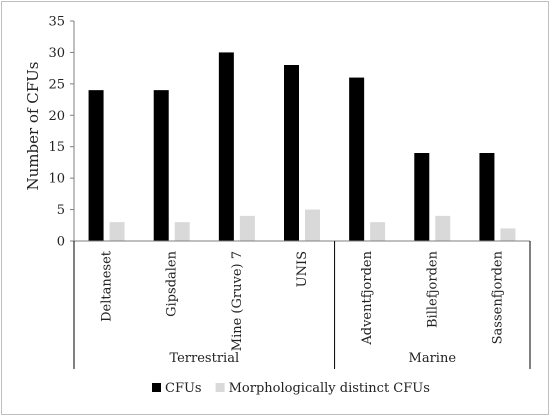  What do you see at coordinates (61, 242) in the screenshot?
I see `y-tick-label: 0` at bounding box center [61, 242].